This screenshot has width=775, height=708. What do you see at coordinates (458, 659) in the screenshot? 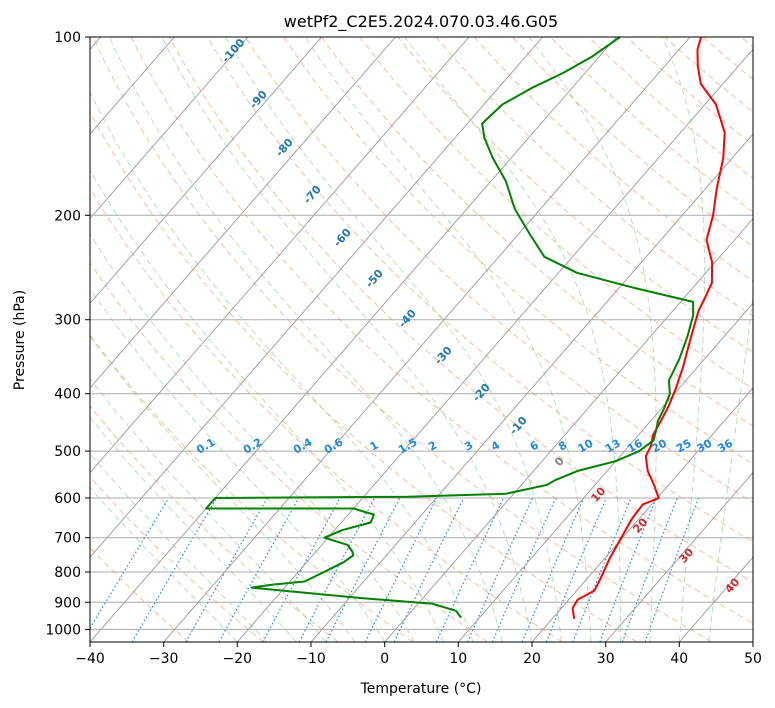
I see `x-tick-label: 10` at bounding box center [458, 659].